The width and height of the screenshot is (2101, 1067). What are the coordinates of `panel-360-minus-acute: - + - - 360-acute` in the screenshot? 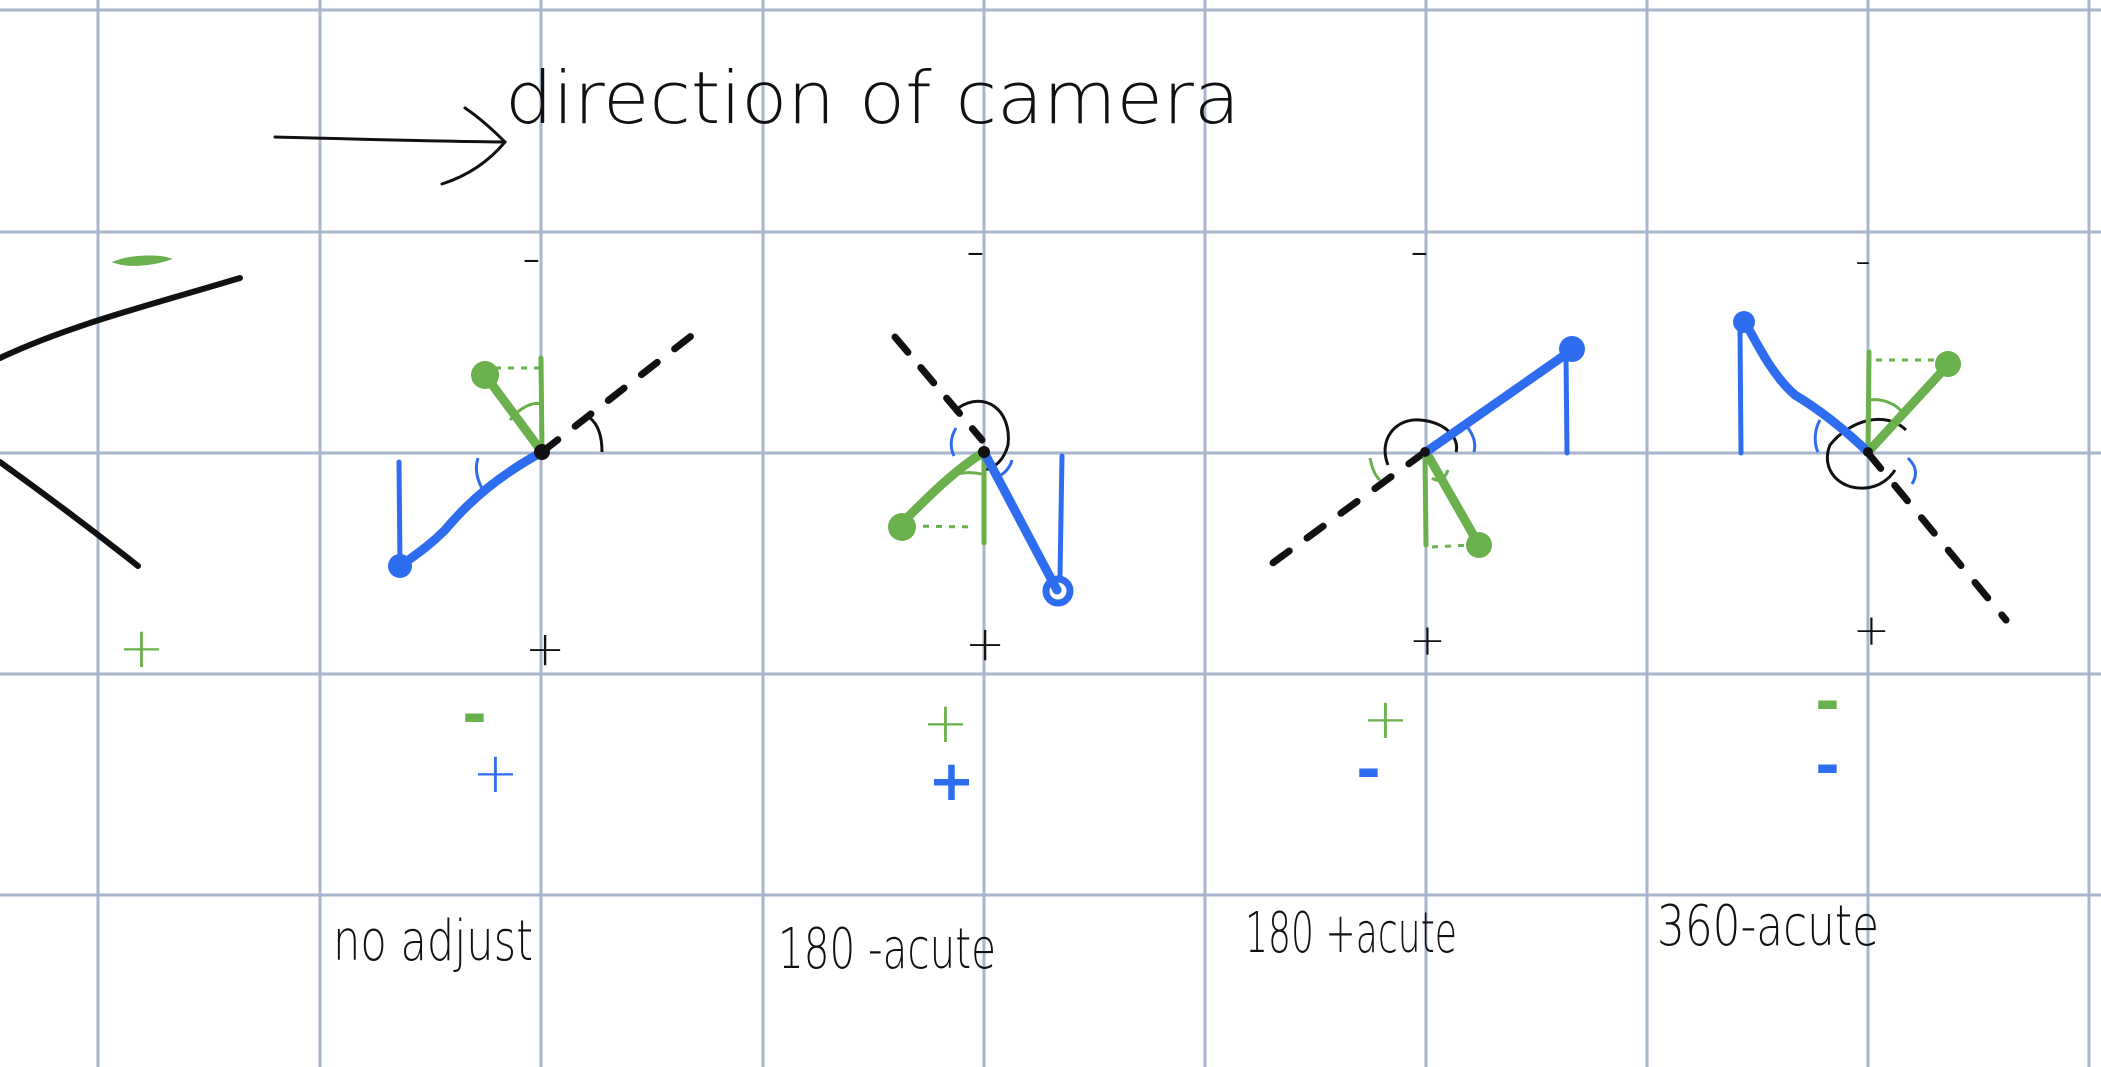 It's located at (1833, 597).